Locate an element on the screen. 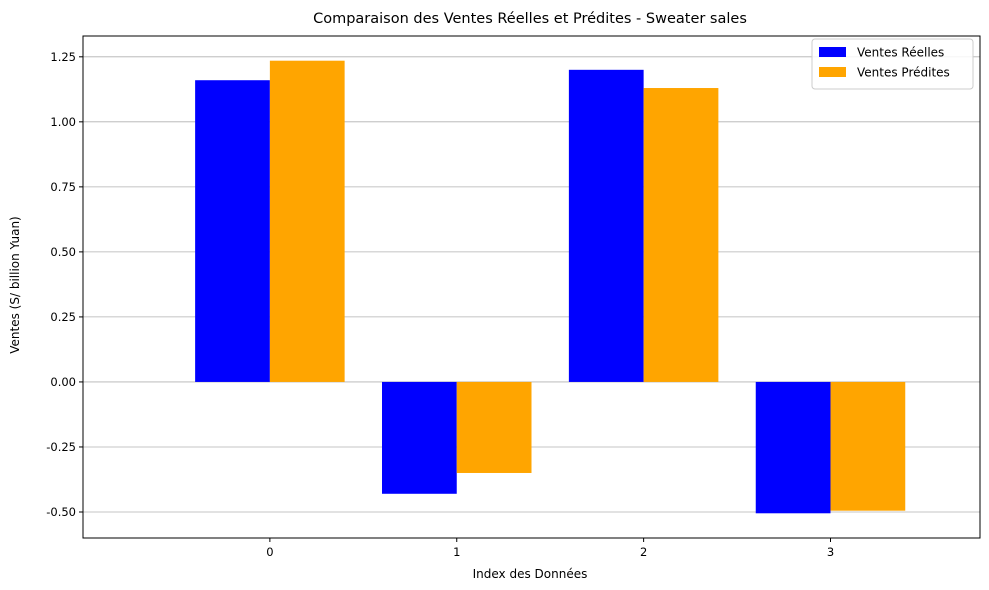 This screenshot has width=989, height=590. y-tick-label: 0.25 is located at coordinates (63, 317).